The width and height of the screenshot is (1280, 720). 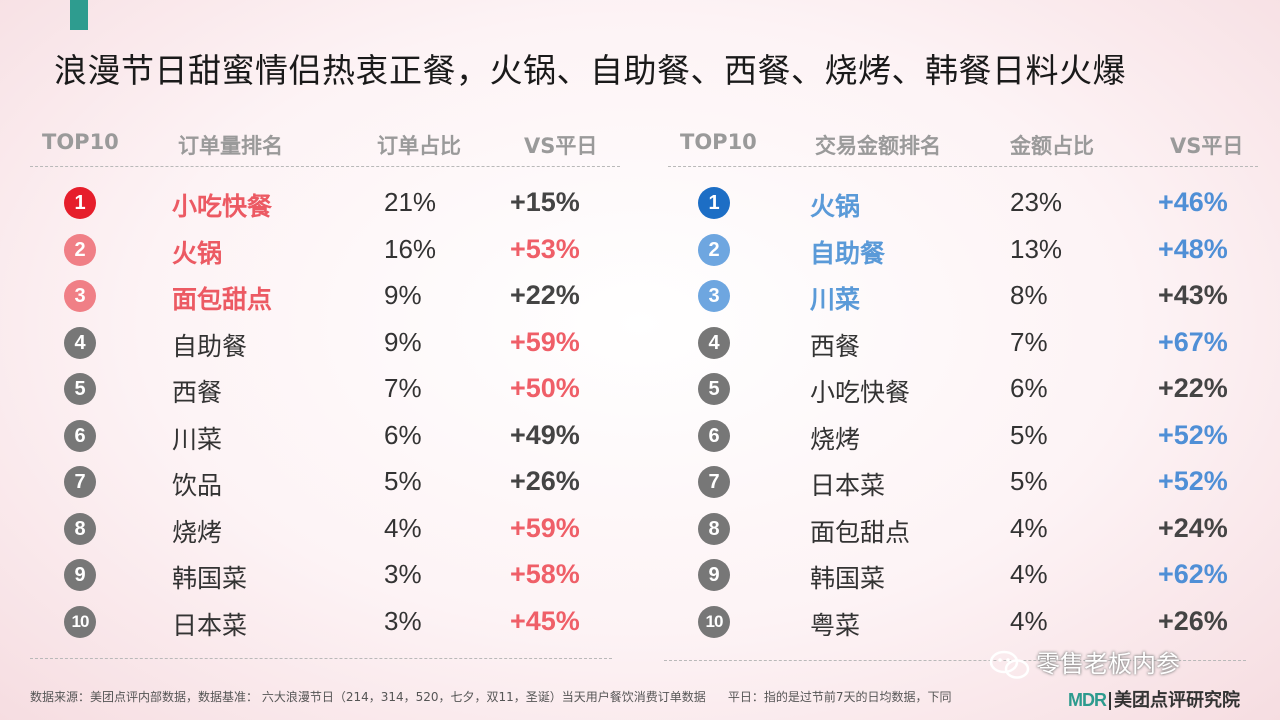 I want to click on share-value: 5%, so click(x=1029, y=434).